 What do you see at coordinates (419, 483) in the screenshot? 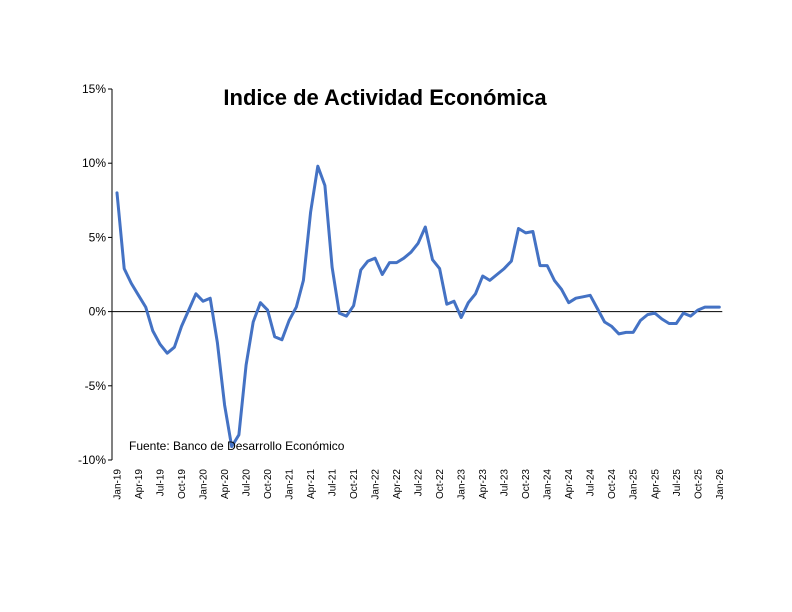
I see `x-tick-label: Jul-22` at bounding box center [419, 483].